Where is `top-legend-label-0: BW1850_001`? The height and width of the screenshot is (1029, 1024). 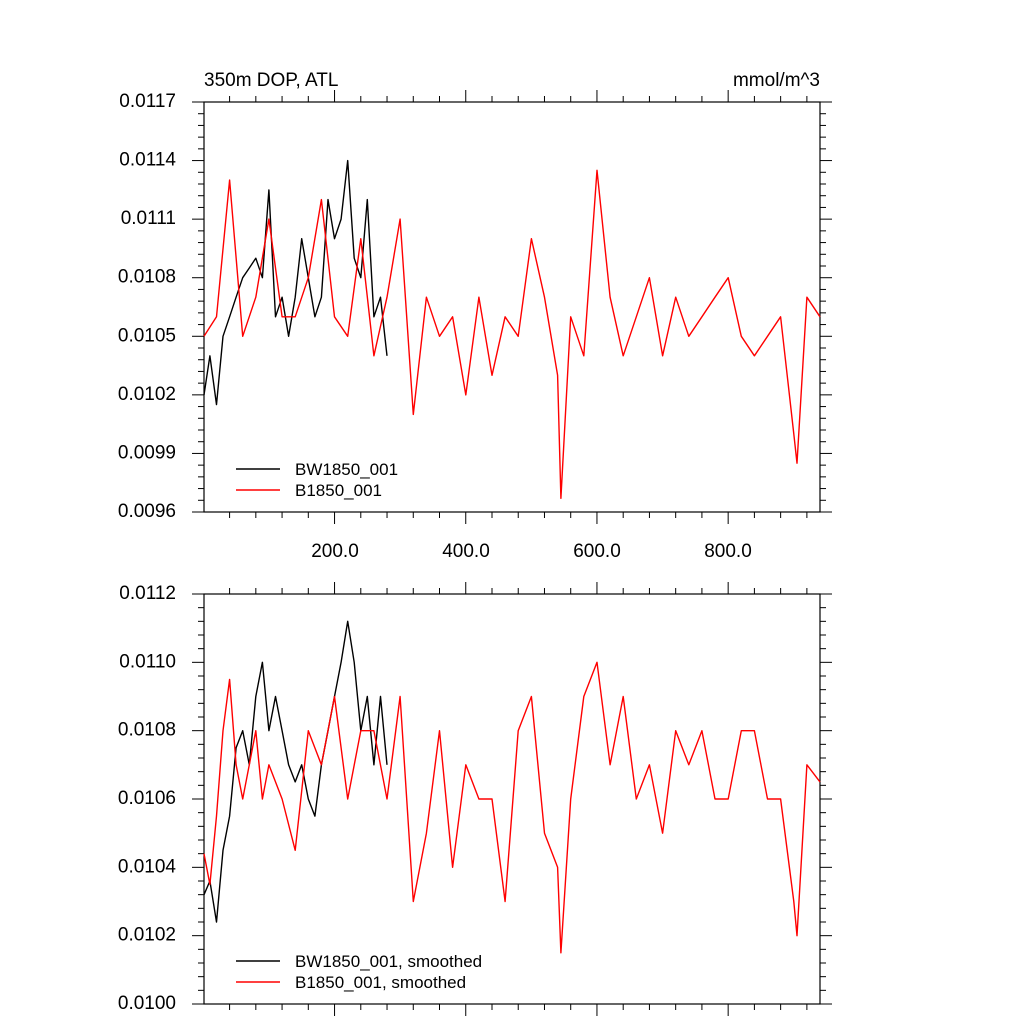
top-legend-label-0: BW1850_001 is located at coordinates (346, 469).